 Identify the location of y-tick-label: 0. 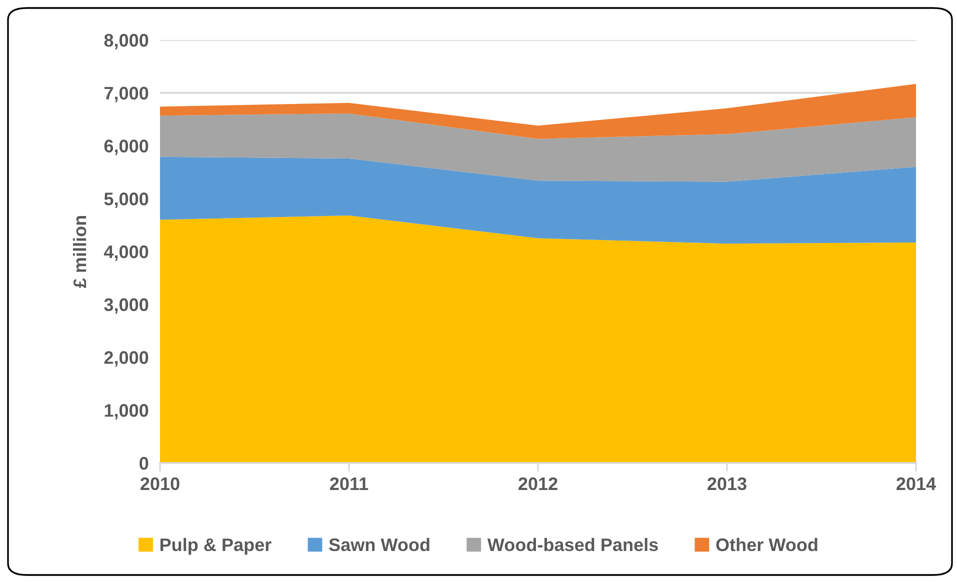
(144, 463).